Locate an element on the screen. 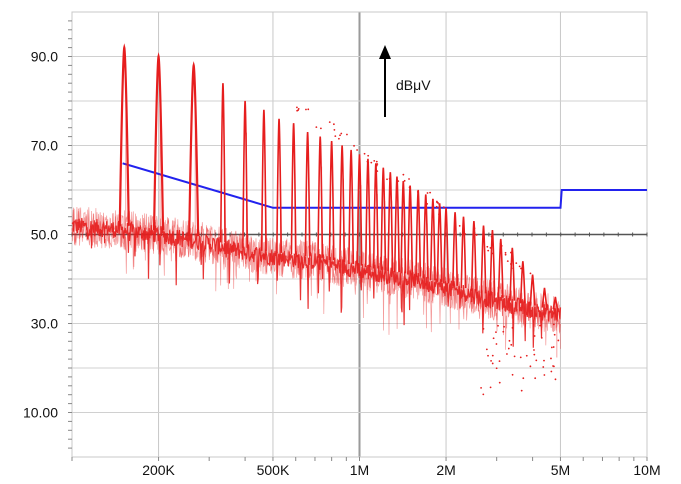 The image size is (681, 484). y-tick-label: 90.0 is located at coordinates (44, 57).